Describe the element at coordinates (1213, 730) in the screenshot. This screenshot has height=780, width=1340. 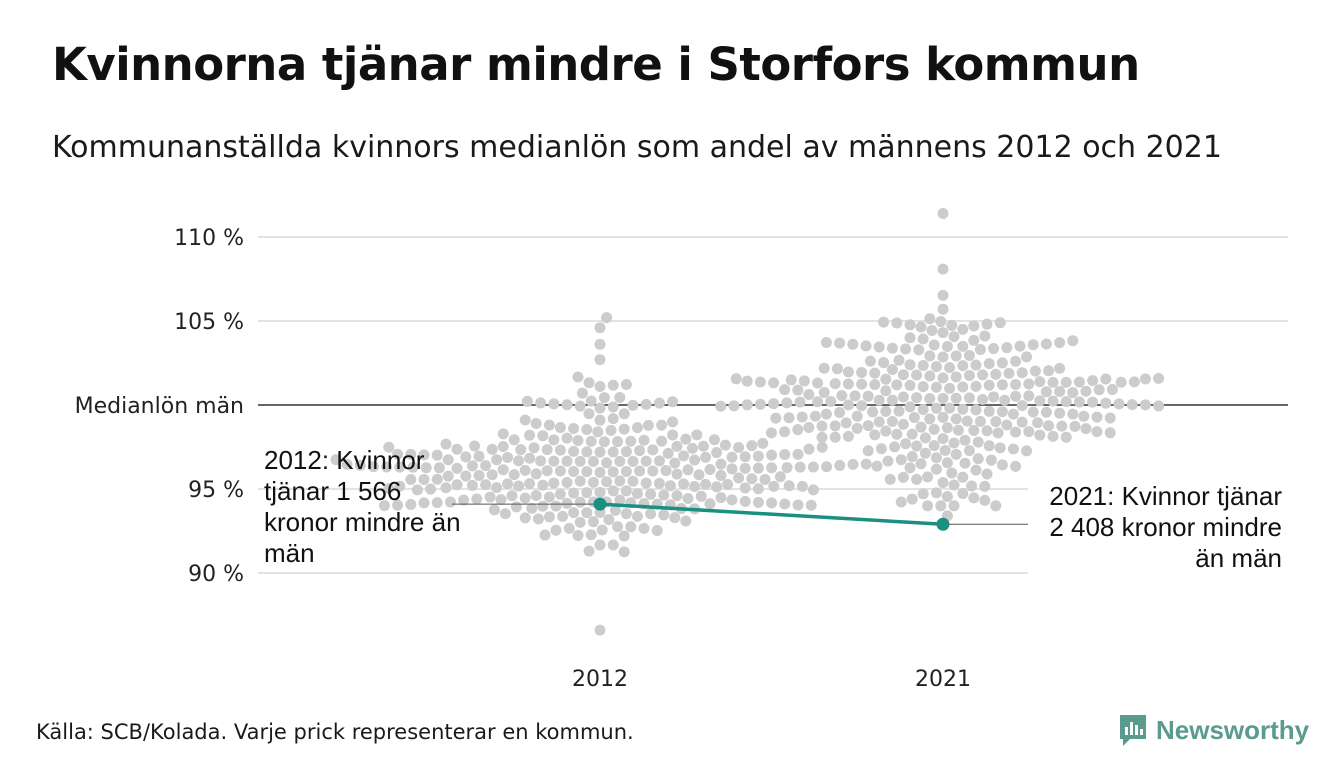
I see `brand-logo: Newsworthy` at that location.